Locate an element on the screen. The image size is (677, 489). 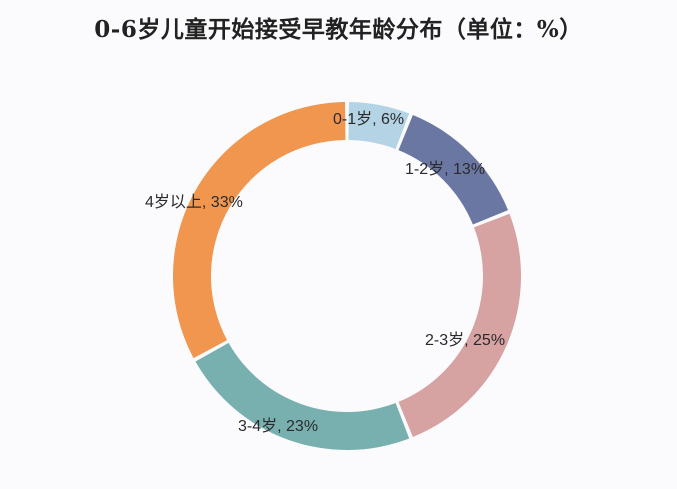
slice-label-2: 1-2岁, 13% is located at coordinates (445, 169).